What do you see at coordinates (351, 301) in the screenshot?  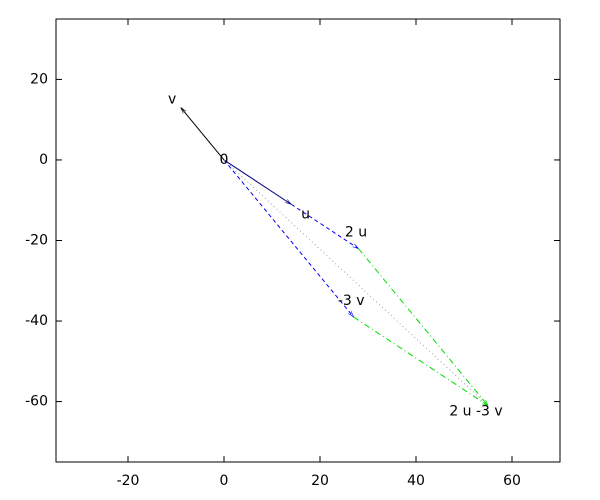 I see `annotation: -3 v` at bounding box center [351, 301].